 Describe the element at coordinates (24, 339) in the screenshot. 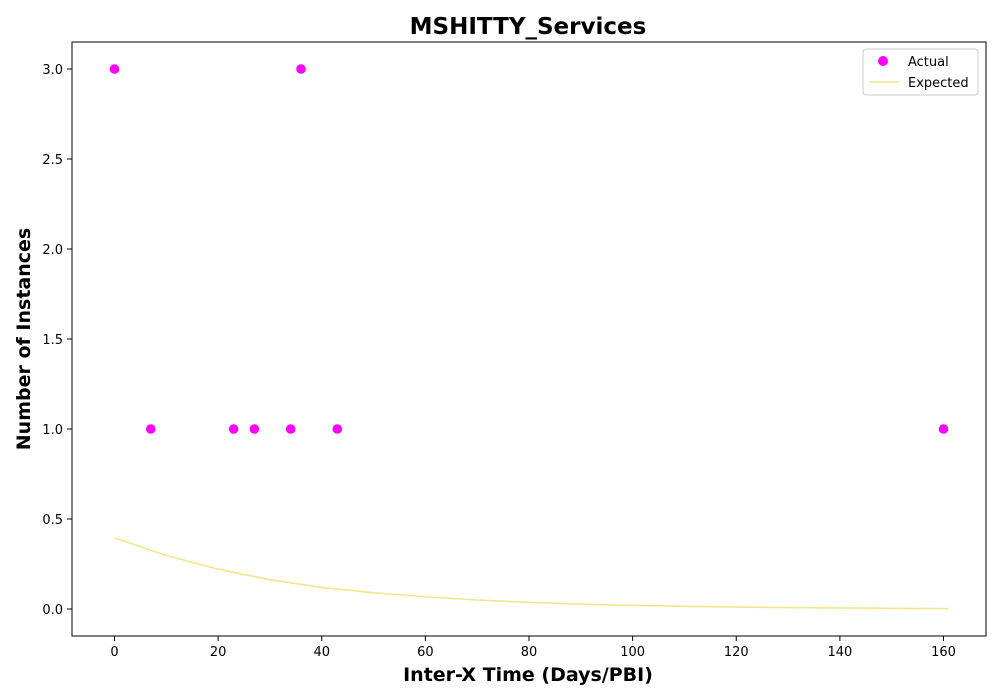

I see `y-axis-label: Number of Instances` at that location.